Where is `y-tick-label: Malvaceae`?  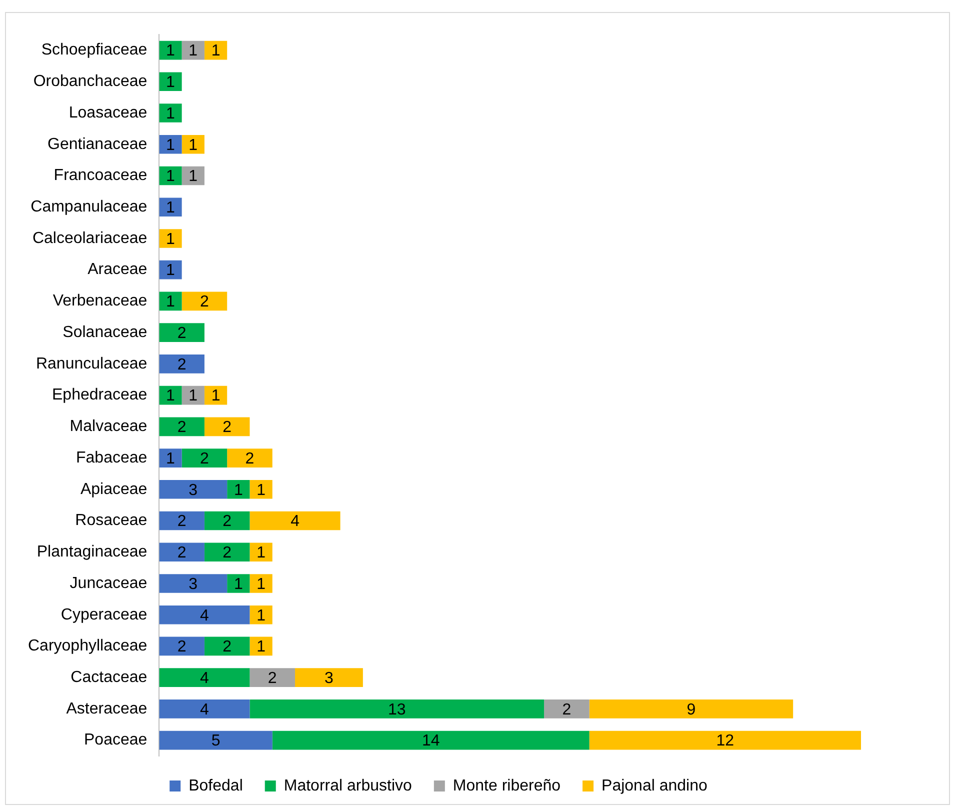
y-tick-label: Malvaceae is located at coordinates (109, 427).